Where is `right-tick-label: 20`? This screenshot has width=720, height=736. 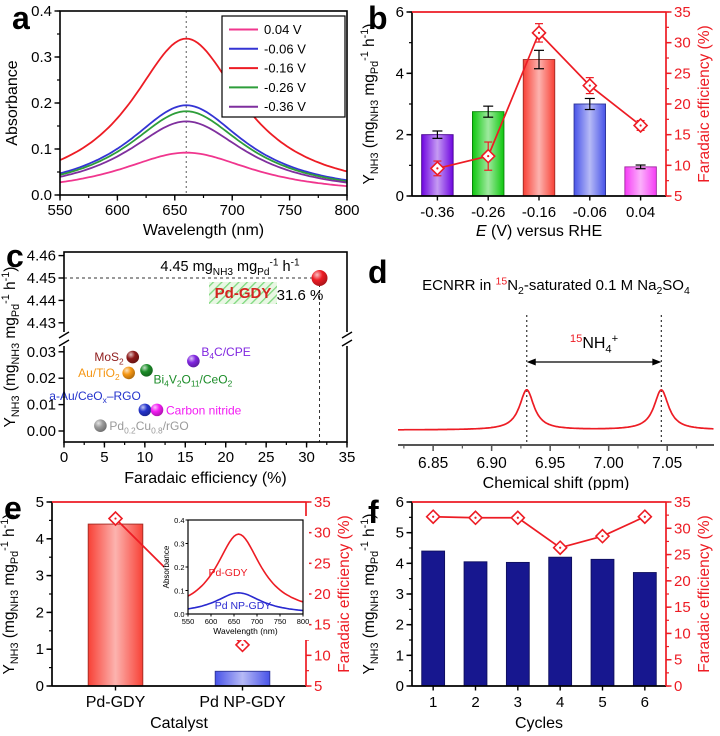 right-tick-label: 20 is located at coordinates (682, 104).